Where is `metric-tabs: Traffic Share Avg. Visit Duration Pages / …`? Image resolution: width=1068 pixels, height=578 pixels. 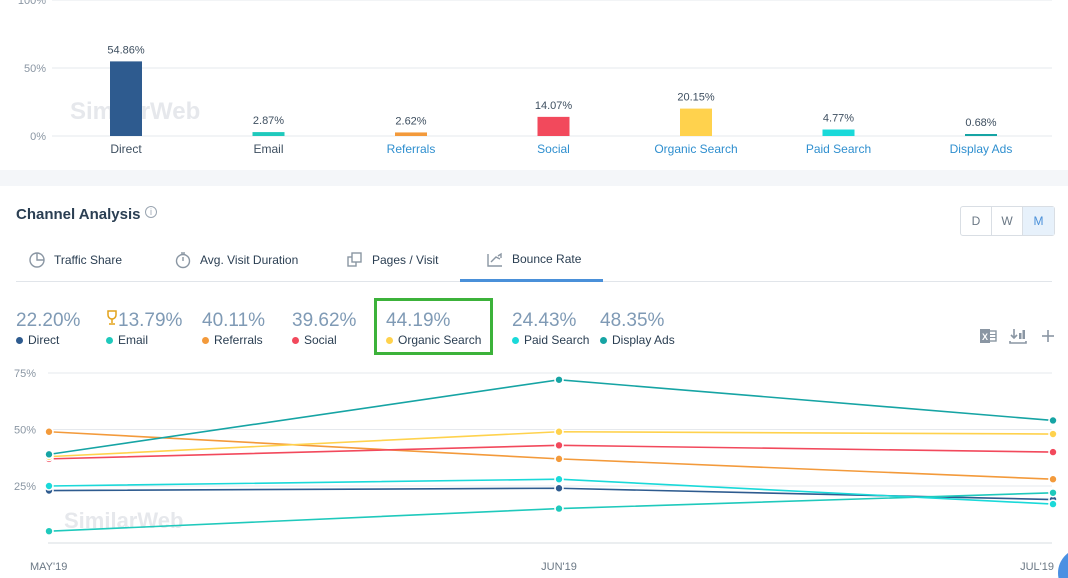
metric-tabs: Traffic Share Avg. Visit Duration Pages / … is located at coordinates (534, 260).